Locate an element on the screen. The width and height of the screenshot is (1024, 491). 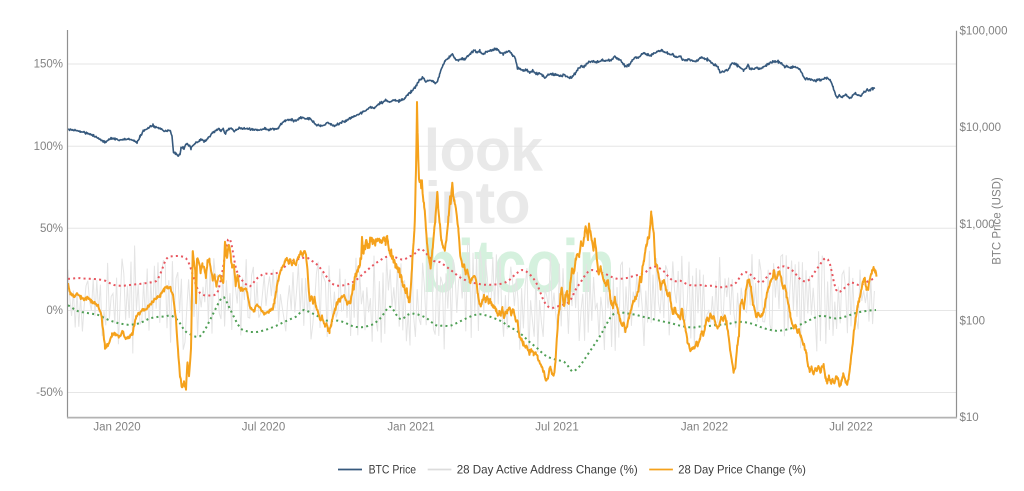
svg-text: Jul 2022 is located at coordinates (850, 427).